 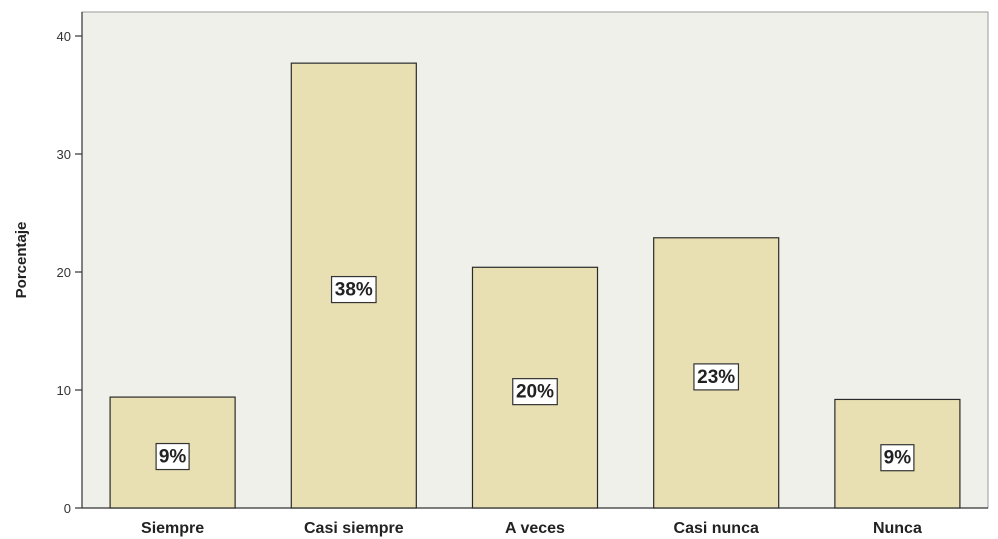 What do you see at coordinates (354, 528) in the screenshot?
I see `x-category-label: Casi siempre` at bounding box center [354, 528].